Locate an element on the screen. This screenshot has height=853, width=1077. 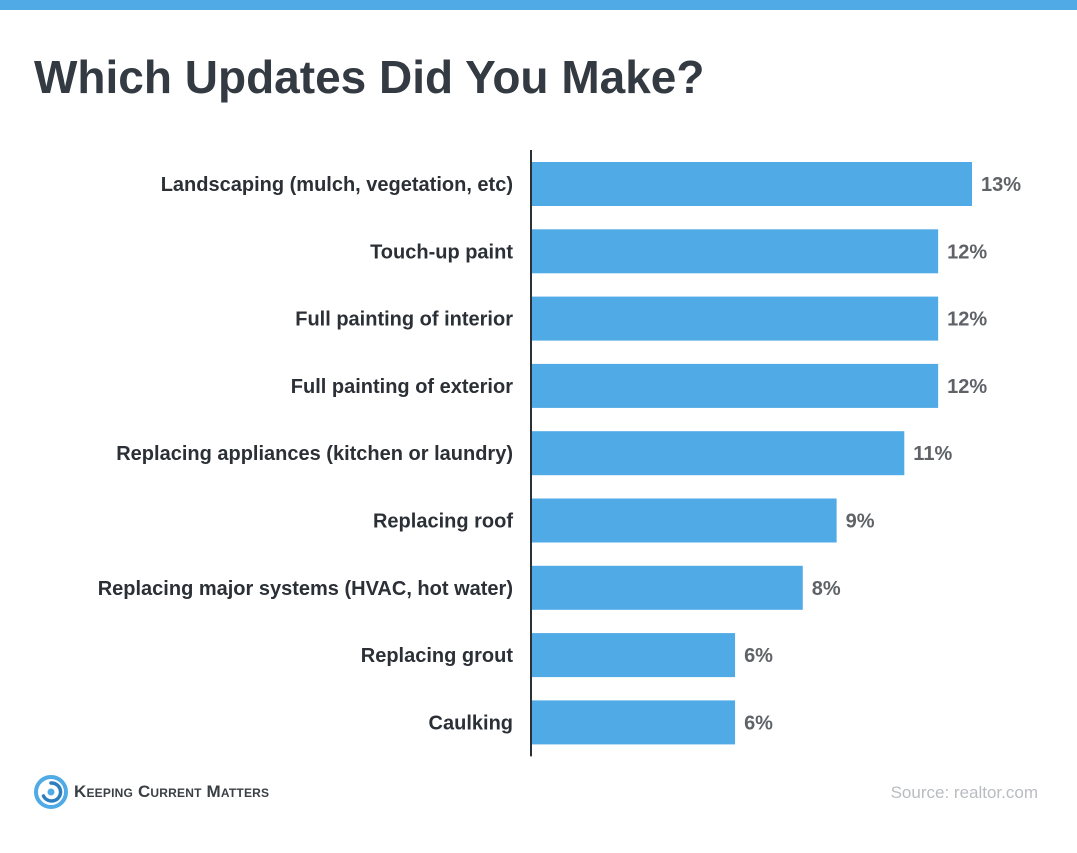
category-label: Caulking is located at coordinates (471, 723).